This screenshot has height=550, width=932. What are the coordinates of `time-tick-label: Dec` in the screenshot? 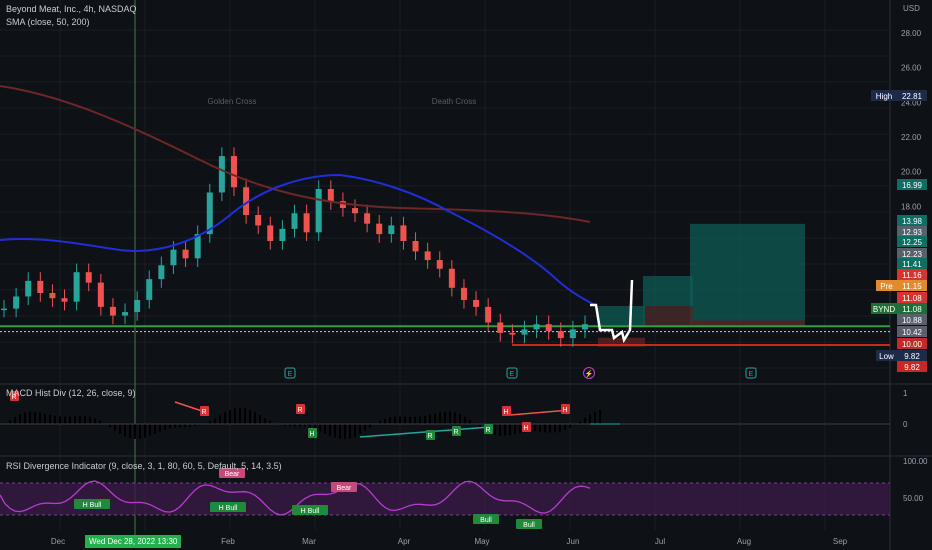 It's located at (58, 541).